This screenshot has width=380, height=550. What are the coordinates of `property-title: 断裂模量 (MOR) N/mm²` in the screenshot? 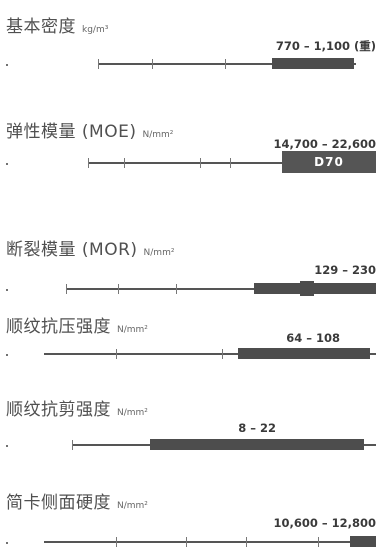 It's located at (90, 250).